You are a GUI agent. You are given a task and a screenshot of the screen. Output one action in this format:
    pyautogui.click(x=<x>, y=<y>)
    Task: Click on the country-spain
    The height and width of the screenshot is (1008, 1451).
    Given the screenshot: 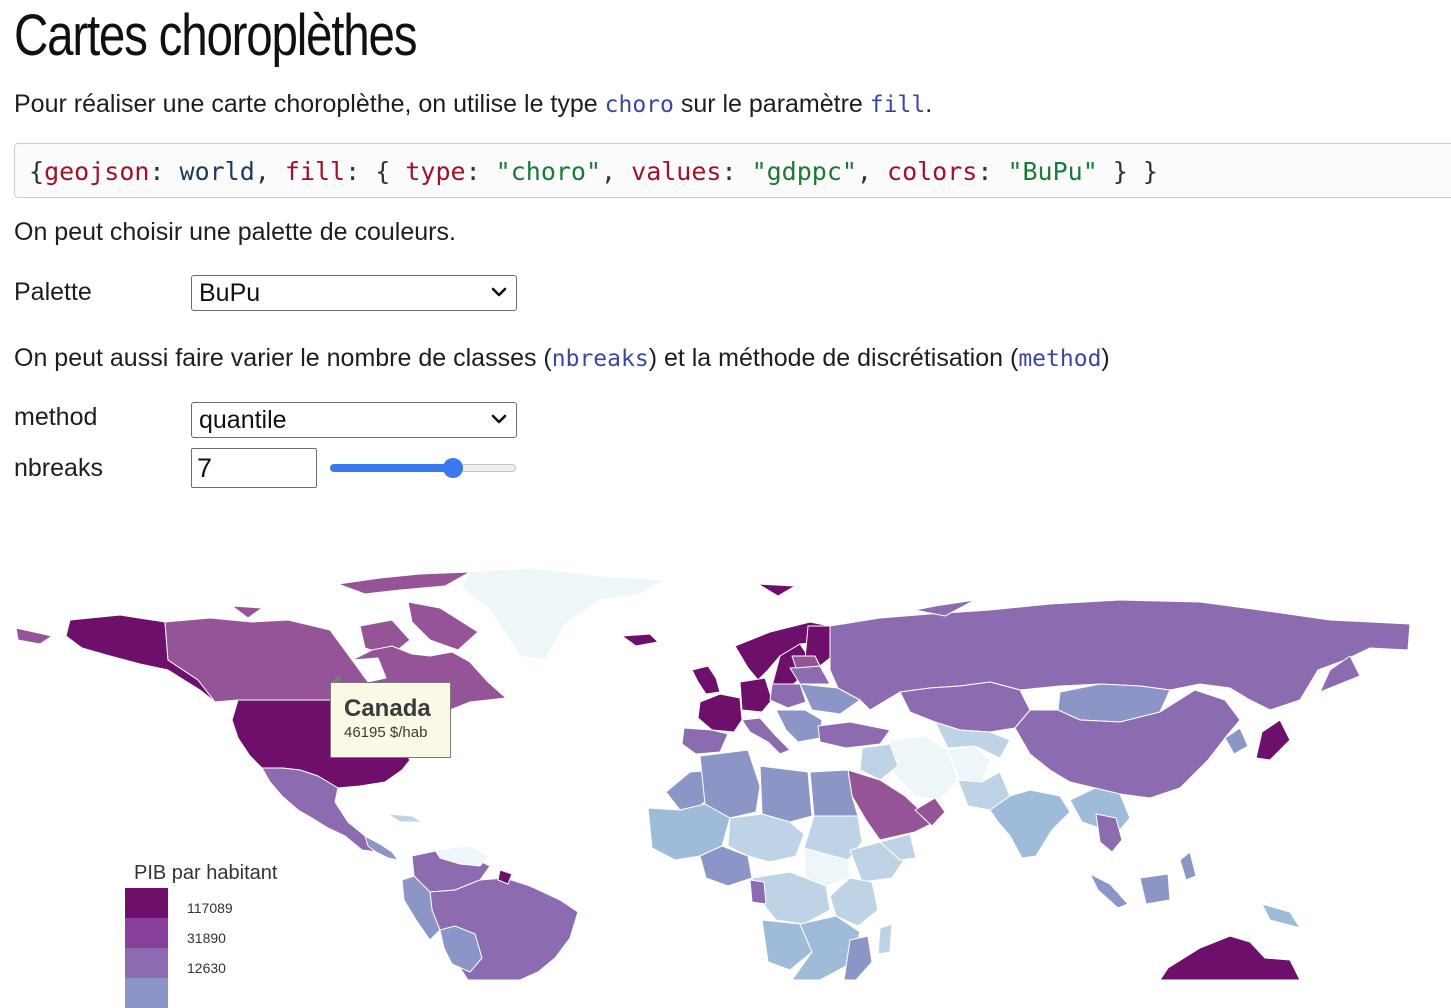 What is the action you would take?
    pyautogui.click(x=705, y=741)
    